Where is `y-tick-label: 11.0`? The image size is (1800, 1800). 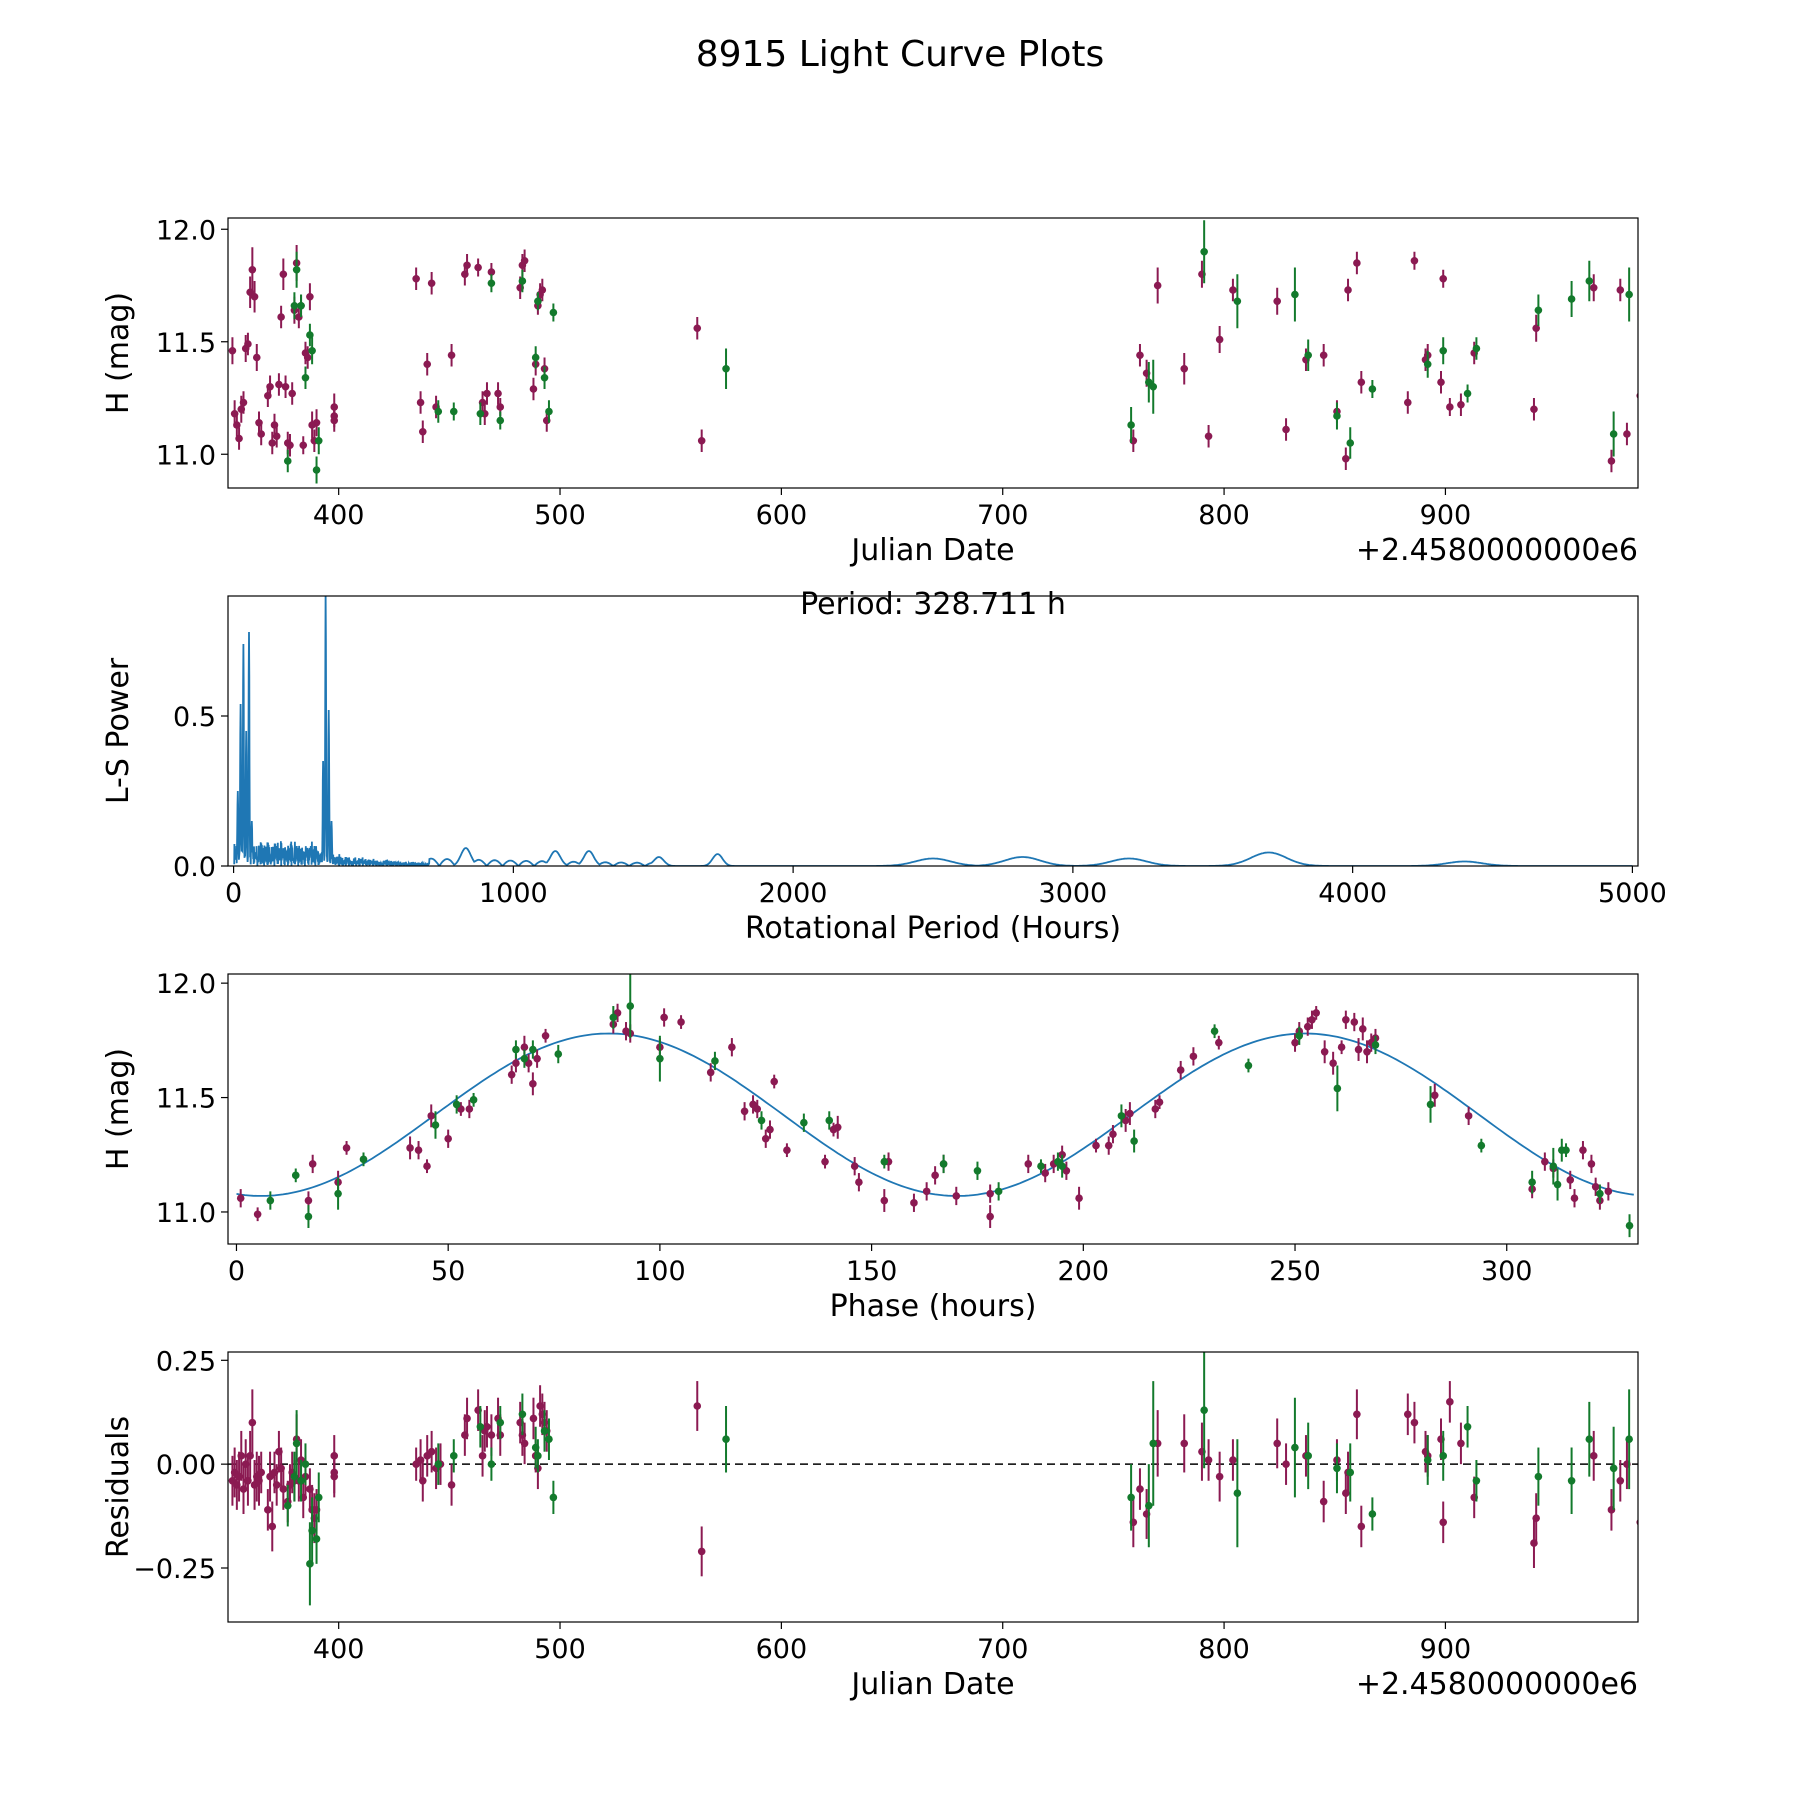
y-tick-label: 11.0 is located at coordinates (186, 1213).